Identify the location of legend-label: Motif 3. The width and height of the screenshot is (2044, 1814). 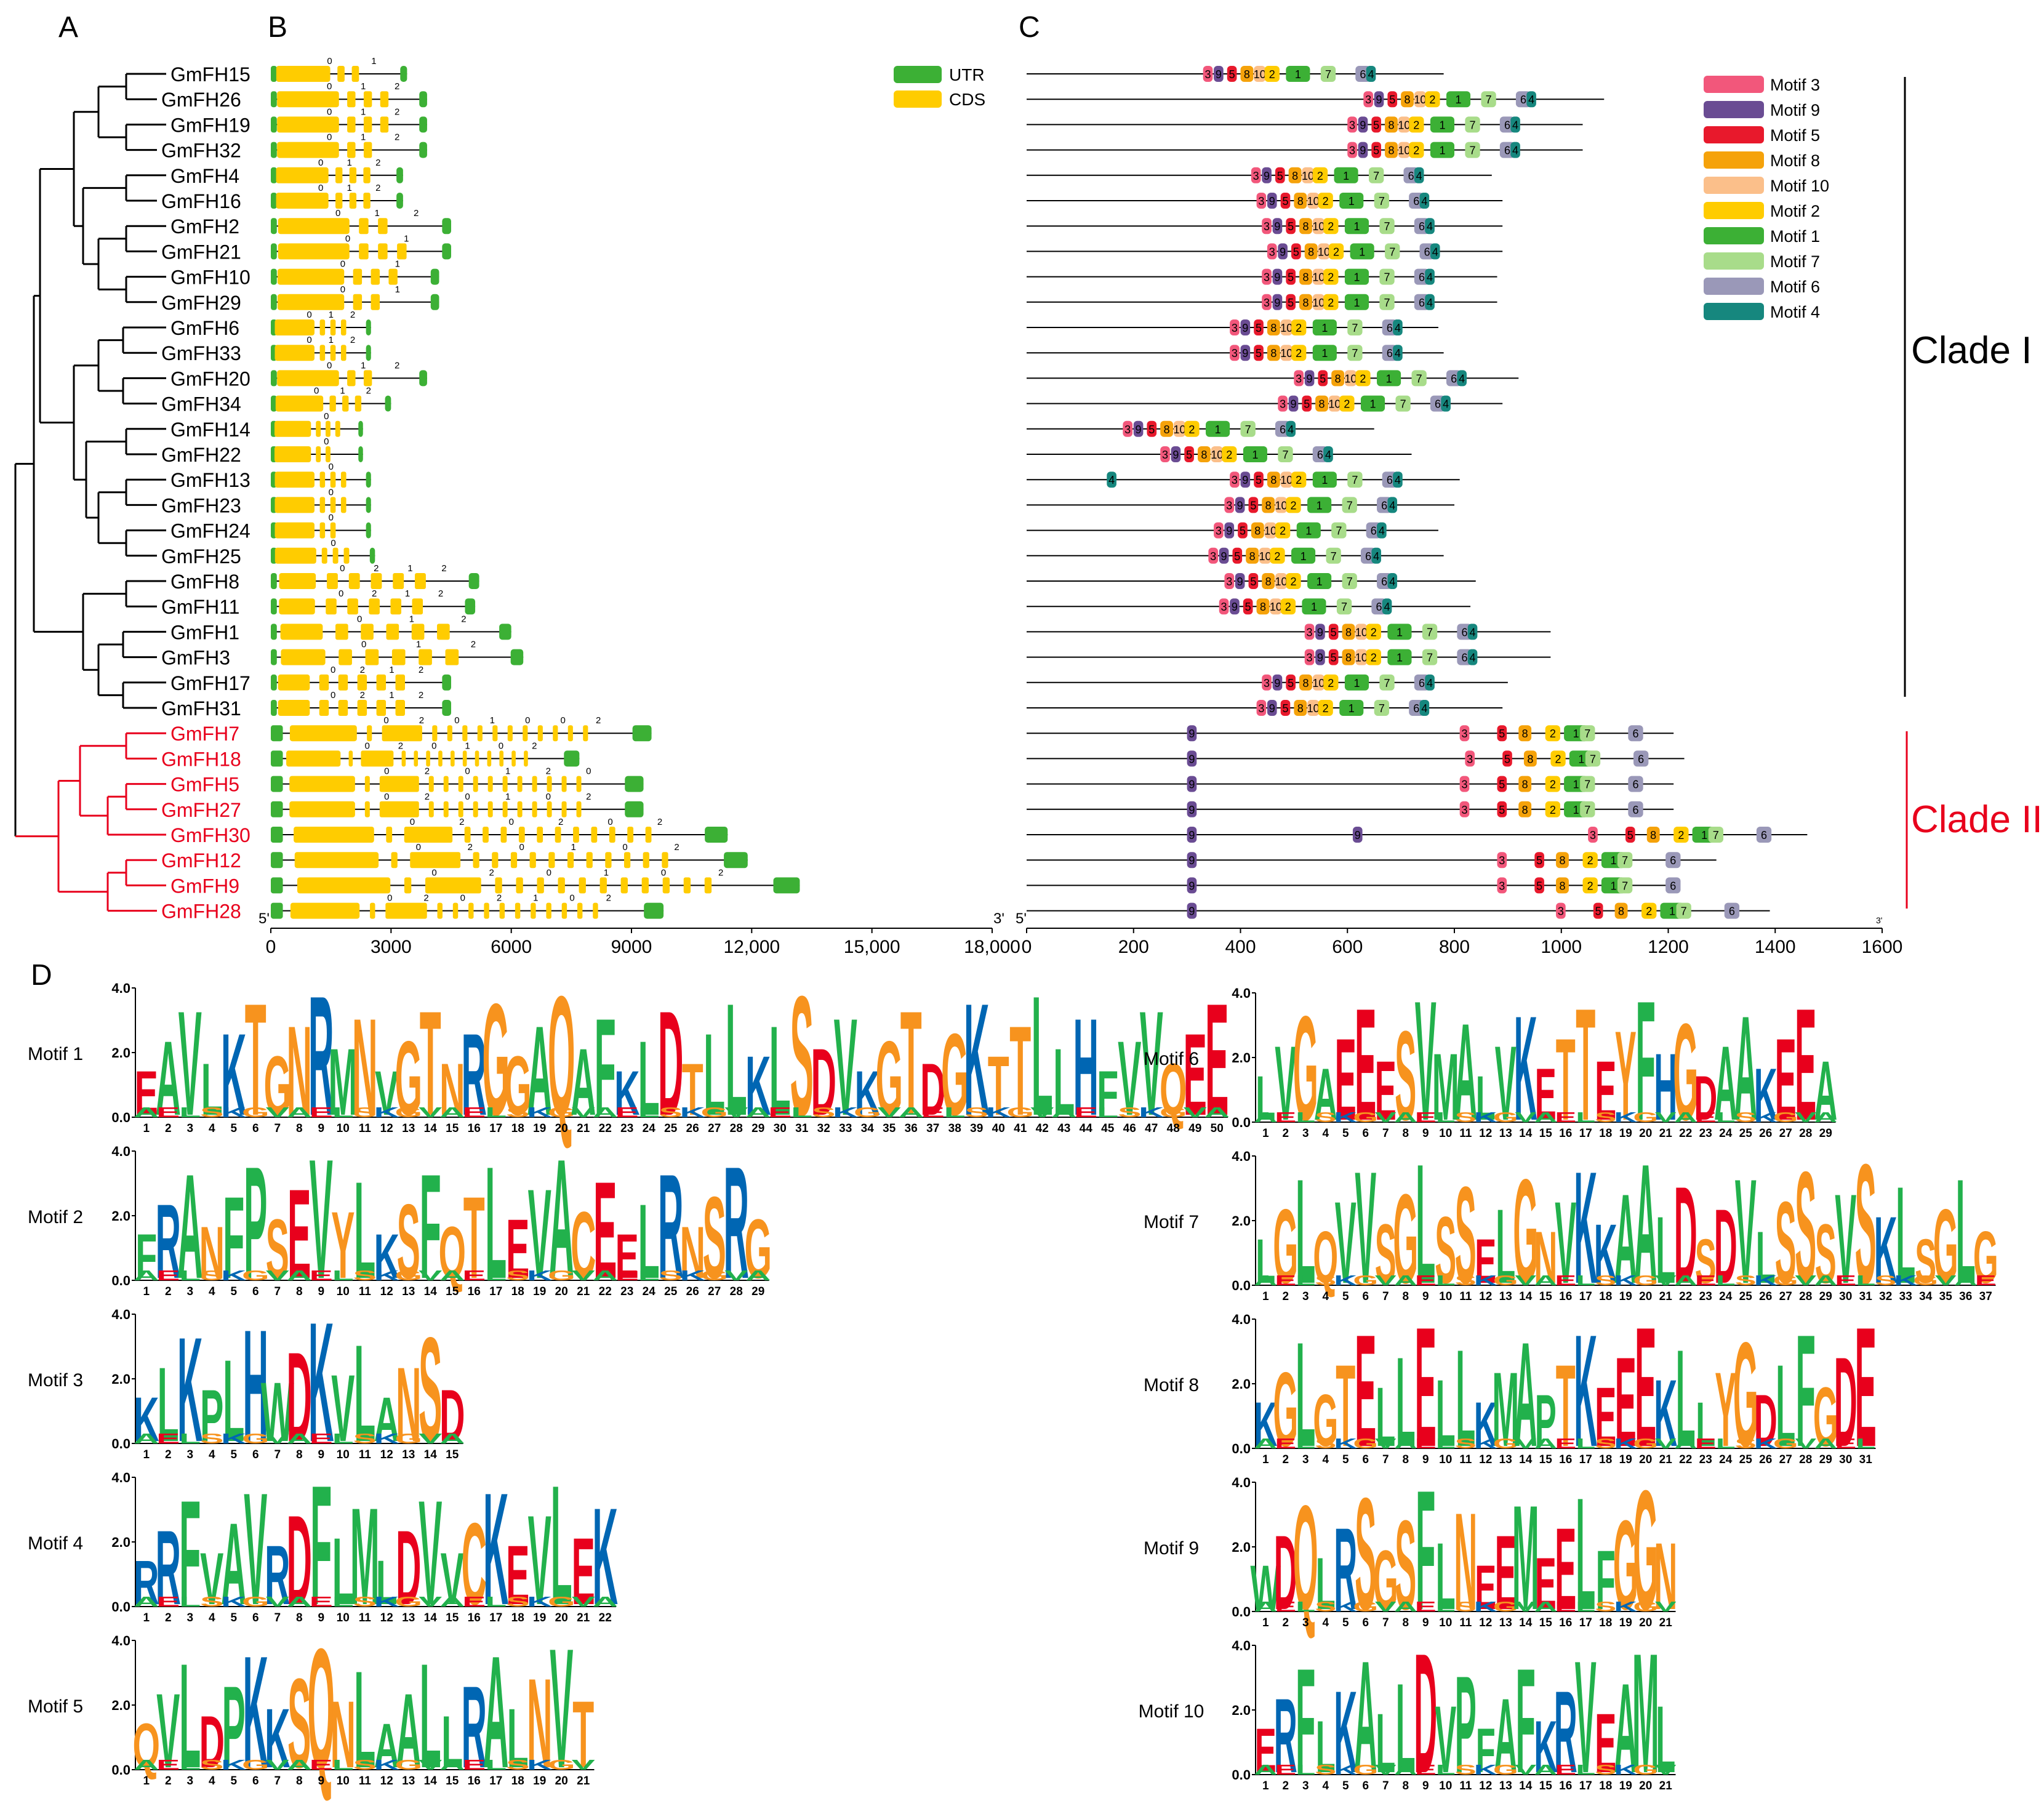
(1795, 85).